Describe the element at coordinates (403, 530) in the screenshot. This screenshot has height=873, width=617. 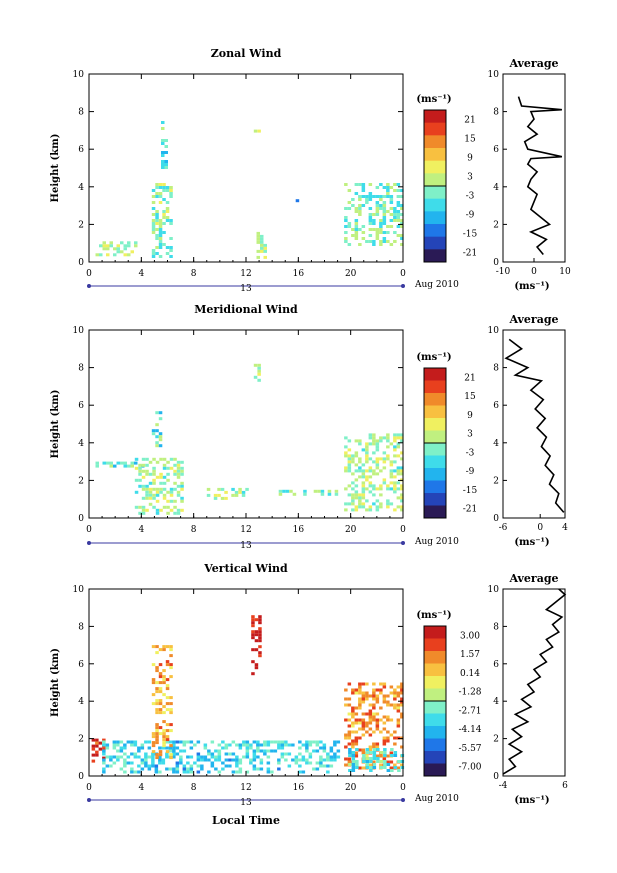
I see `x-tick-label: 0` at that location.